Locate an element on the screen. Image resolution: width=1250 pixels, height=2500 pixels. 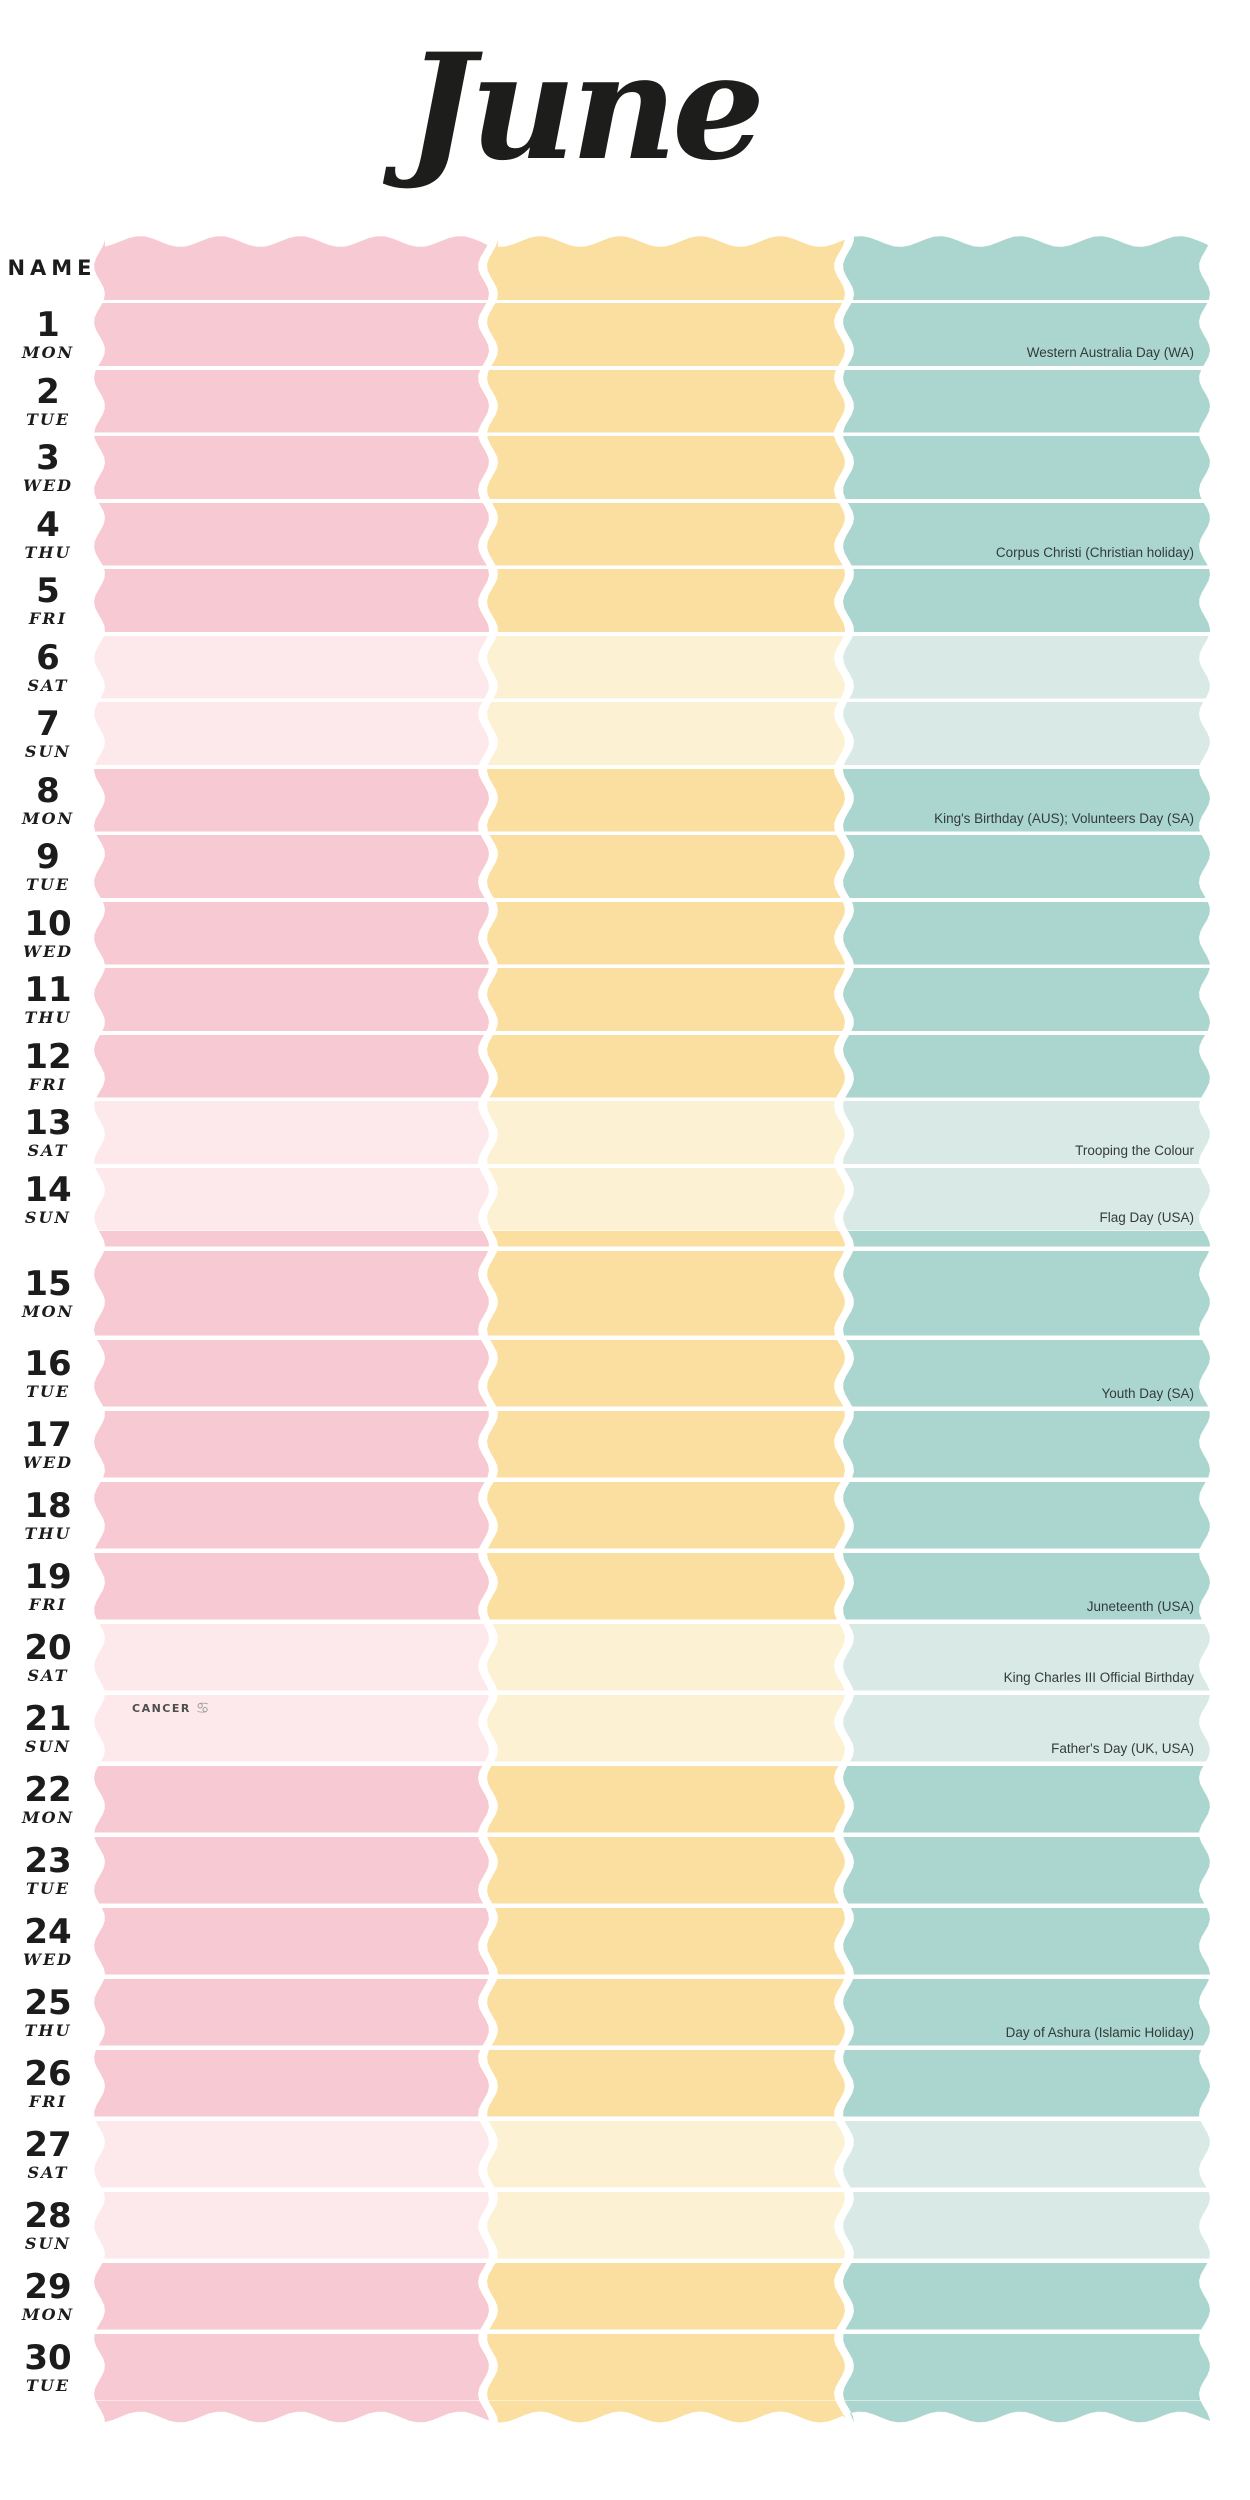
day-cell-column-3-teal: King Charles III Official Birthday is located at coordinates (1026, 1657).